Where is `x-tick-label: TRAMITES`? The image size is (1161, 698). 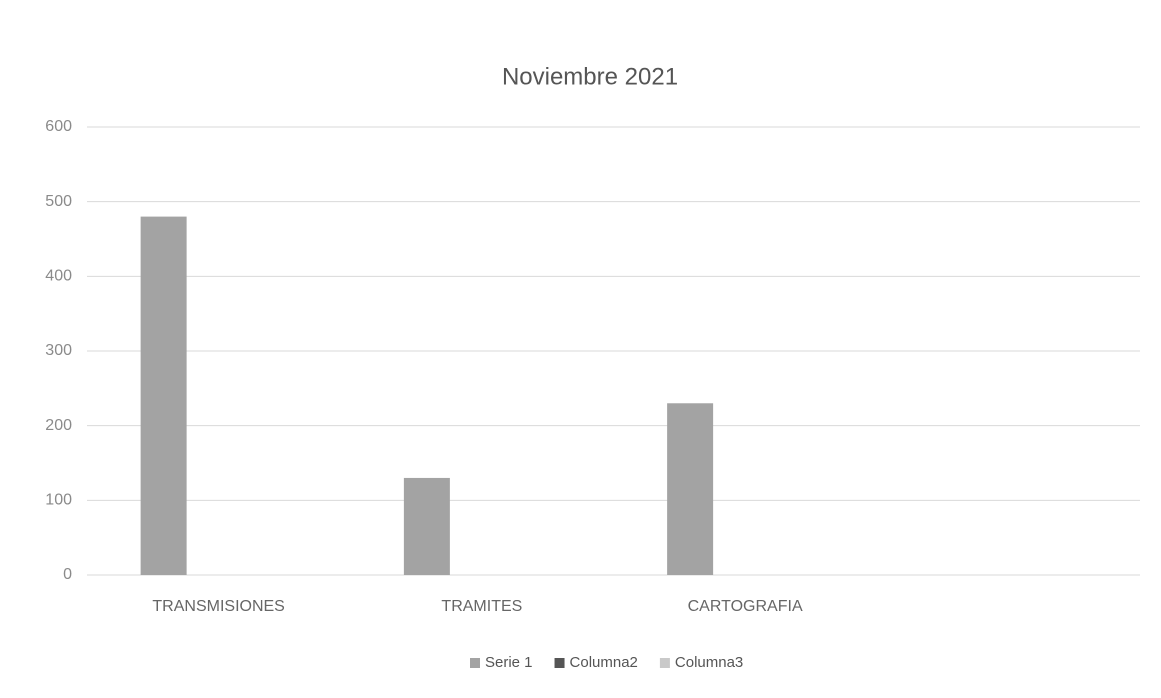 x-tick-label: TRAMITES is located at coordinates (481, 606).